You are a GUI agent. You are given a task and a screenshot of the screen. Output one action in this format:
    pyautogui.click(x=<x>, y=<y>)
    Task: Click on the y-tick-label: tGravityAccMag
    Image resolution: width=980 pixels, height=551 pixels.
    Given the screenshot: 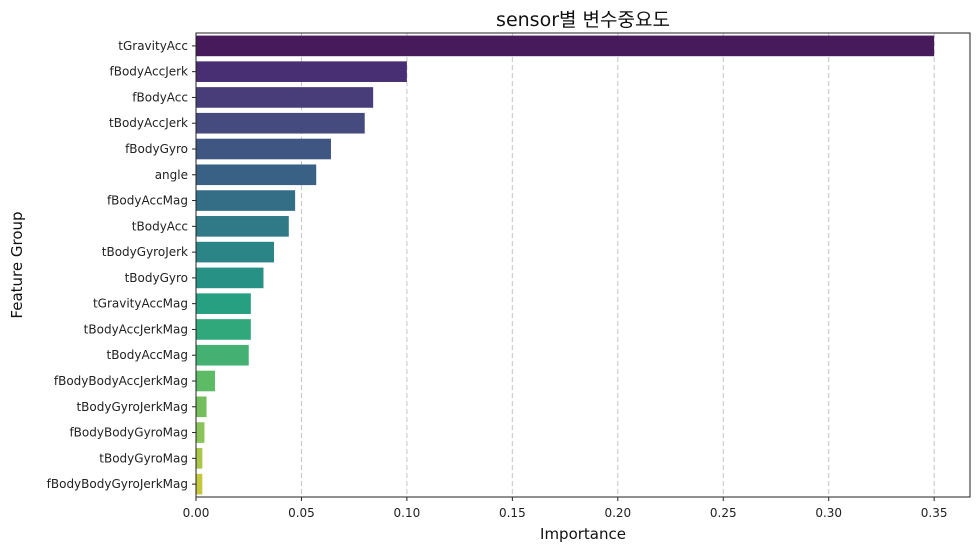 What is the action you would take?
    pyautogui.click(x=140, y=304)
    